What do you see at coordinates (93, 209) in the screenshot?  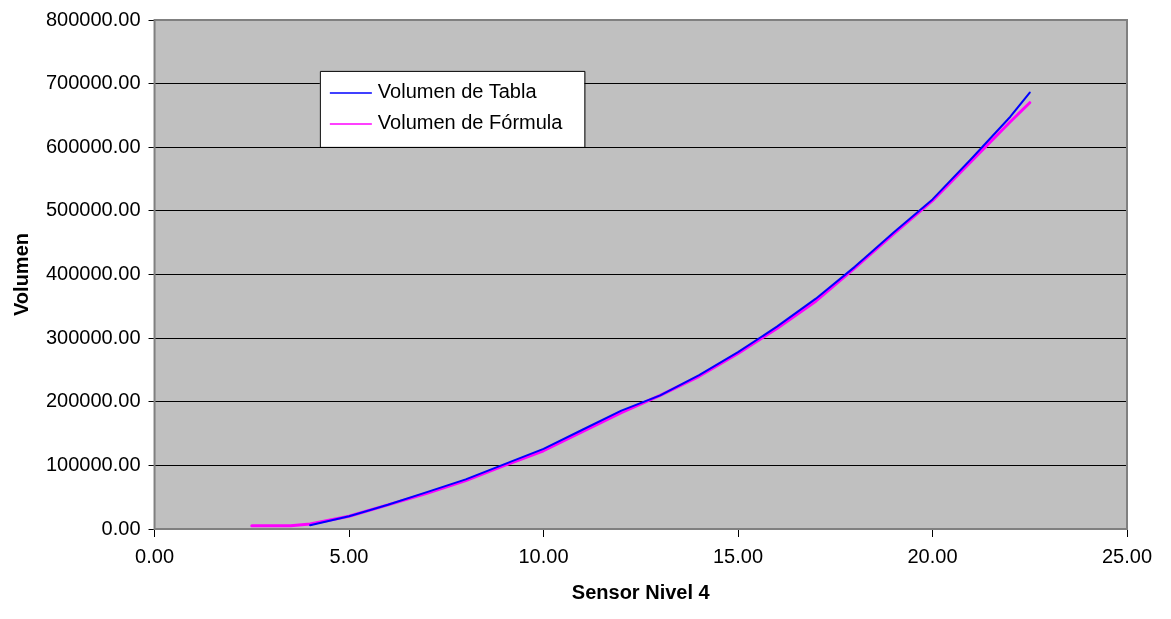 I see `y-tick-label: 500000.00` at bounding box center [93, 209].